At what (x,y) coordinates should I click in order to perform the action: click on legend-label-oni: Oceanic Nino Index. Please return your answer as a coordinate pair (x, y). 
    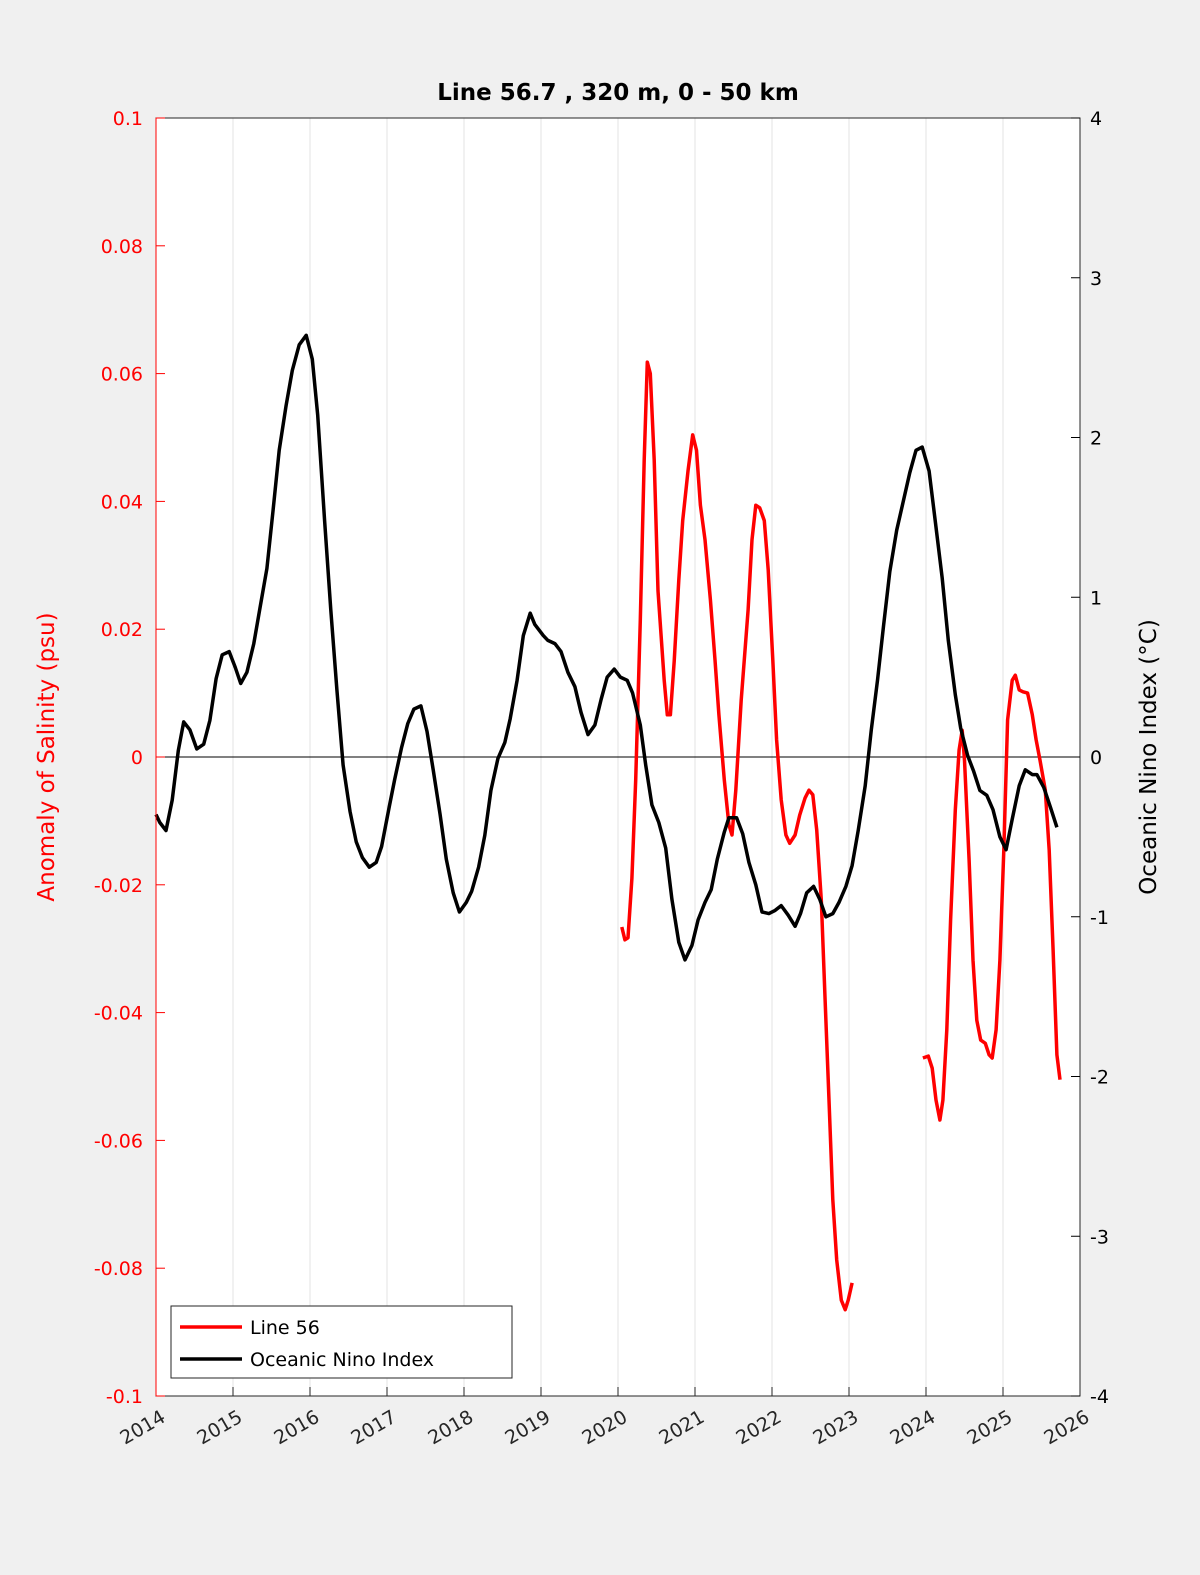
    Looking at the image, I should click on (342, 1360).